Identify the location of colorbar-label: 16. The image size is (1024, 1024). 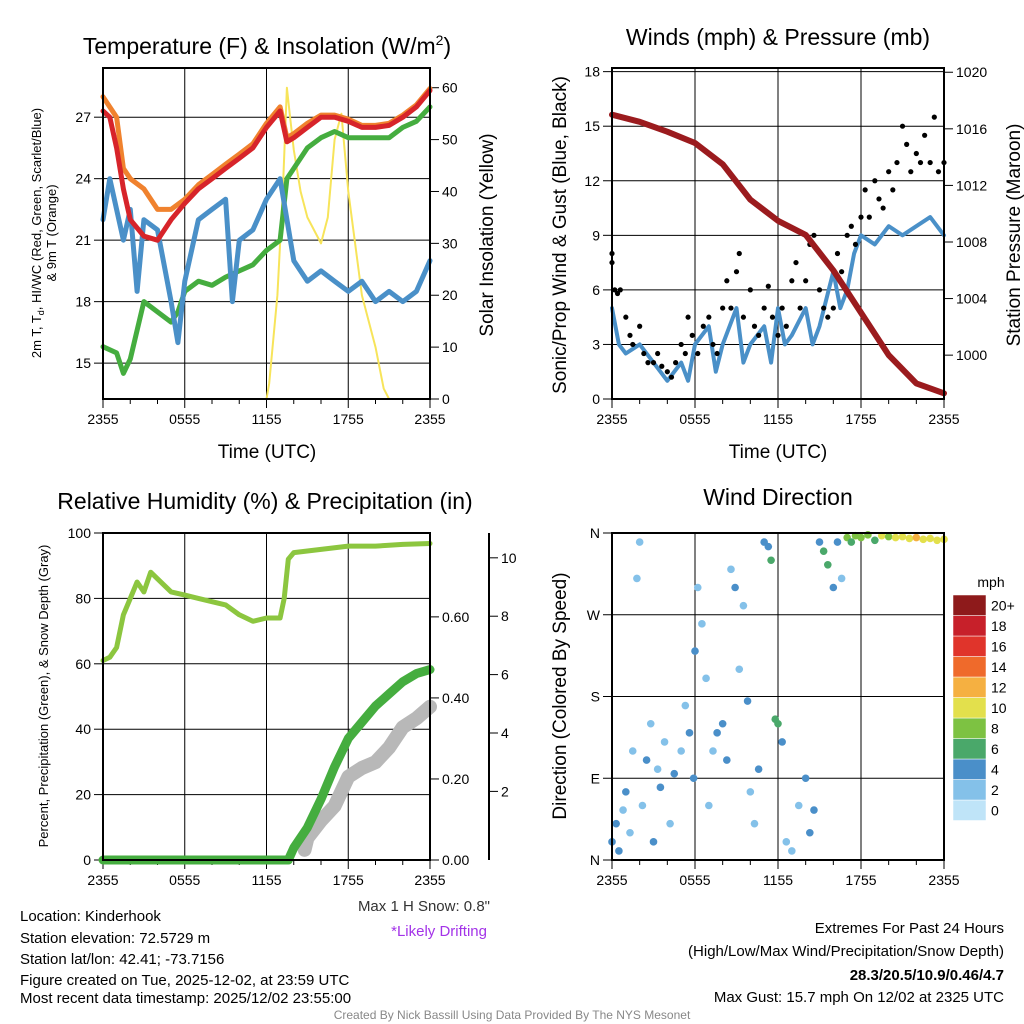
(999, 646).